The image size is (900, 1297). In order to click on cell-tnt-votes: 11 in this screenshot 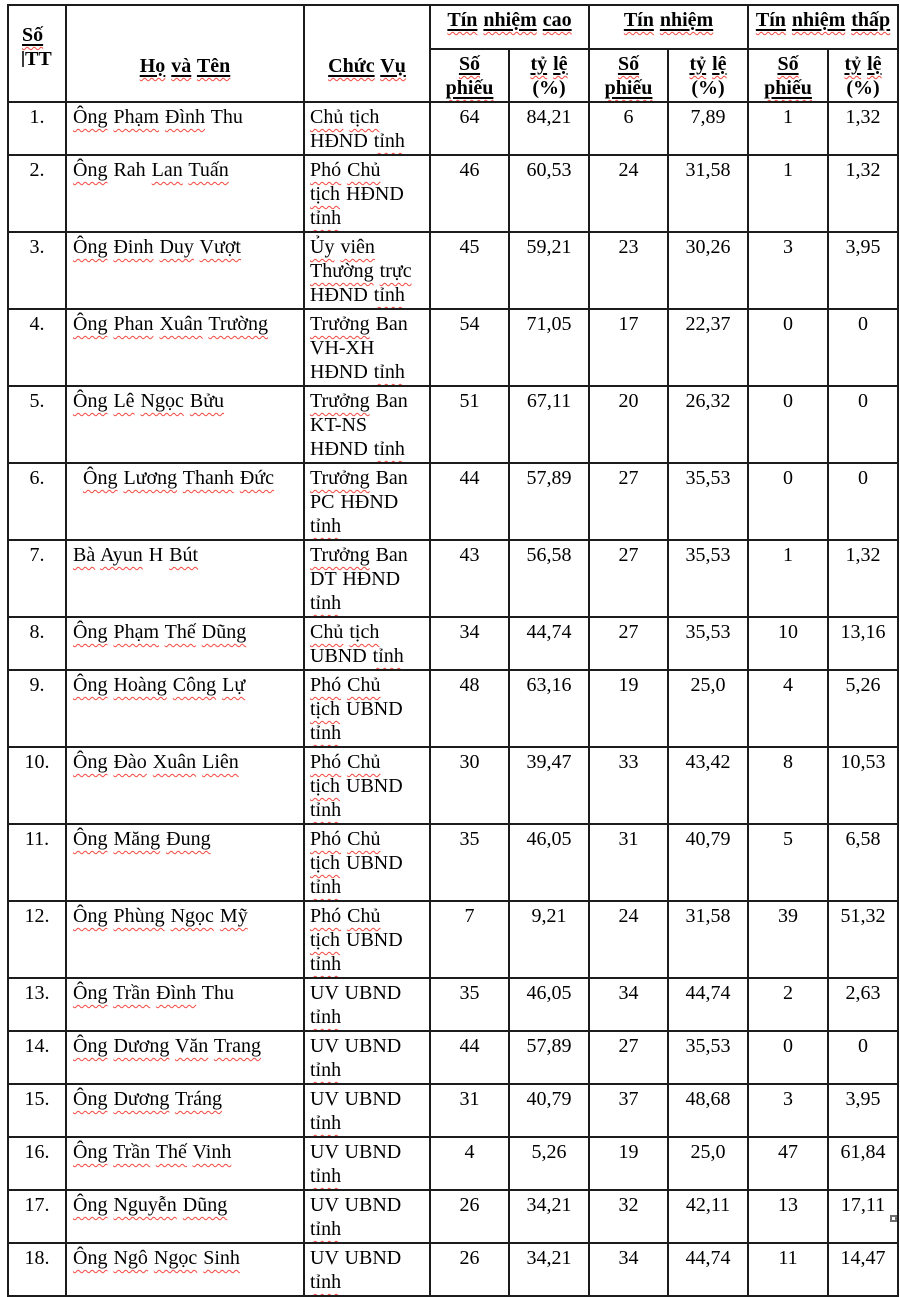, I will do `click(788, 1269)`.